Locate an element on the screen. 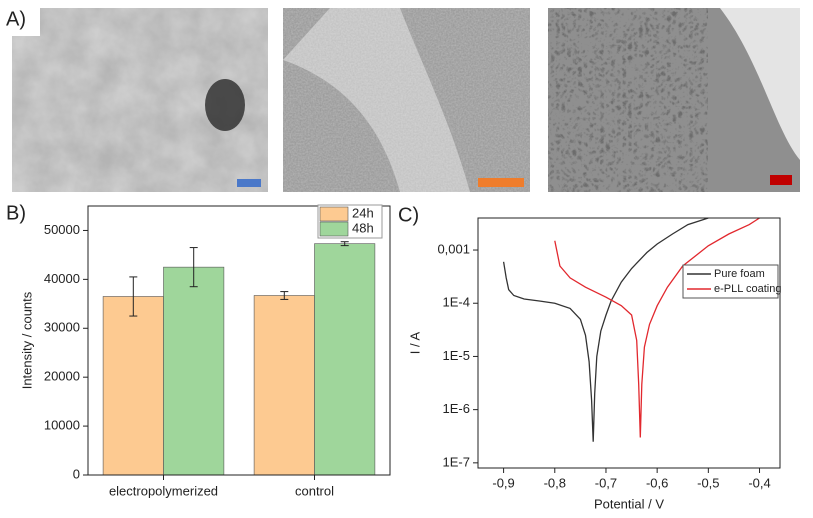 Image resolution: width=813 pixels, height=518 pixels. y-tick-label: 10000 is located at coordinates (62, 425).